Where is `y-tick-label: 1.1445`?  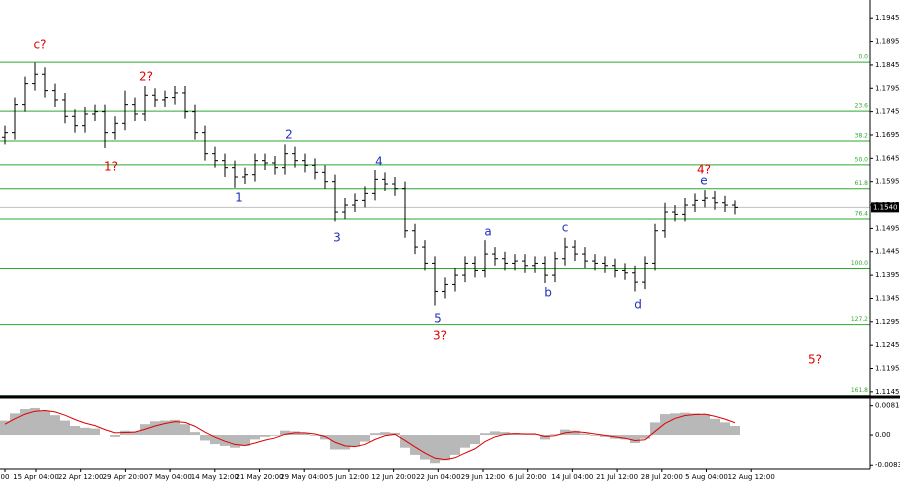 y-tick-label: 1.1445 is located at coordinates (887, 252).